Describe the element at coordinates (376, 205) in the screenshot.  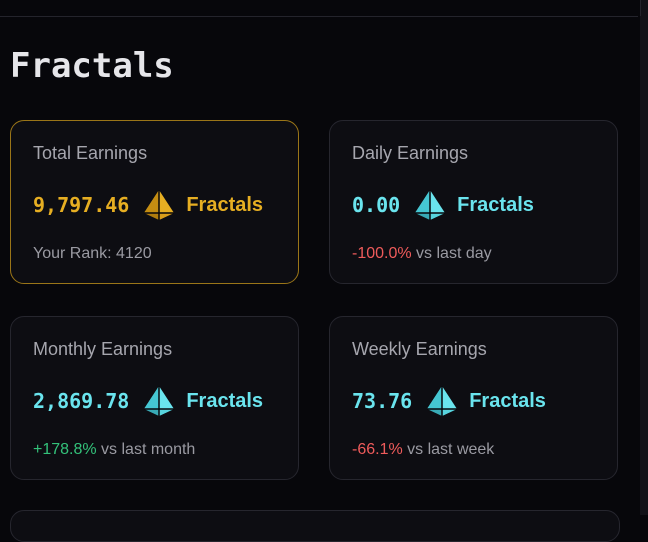
I see `earnings-value: 0.00` at that location.